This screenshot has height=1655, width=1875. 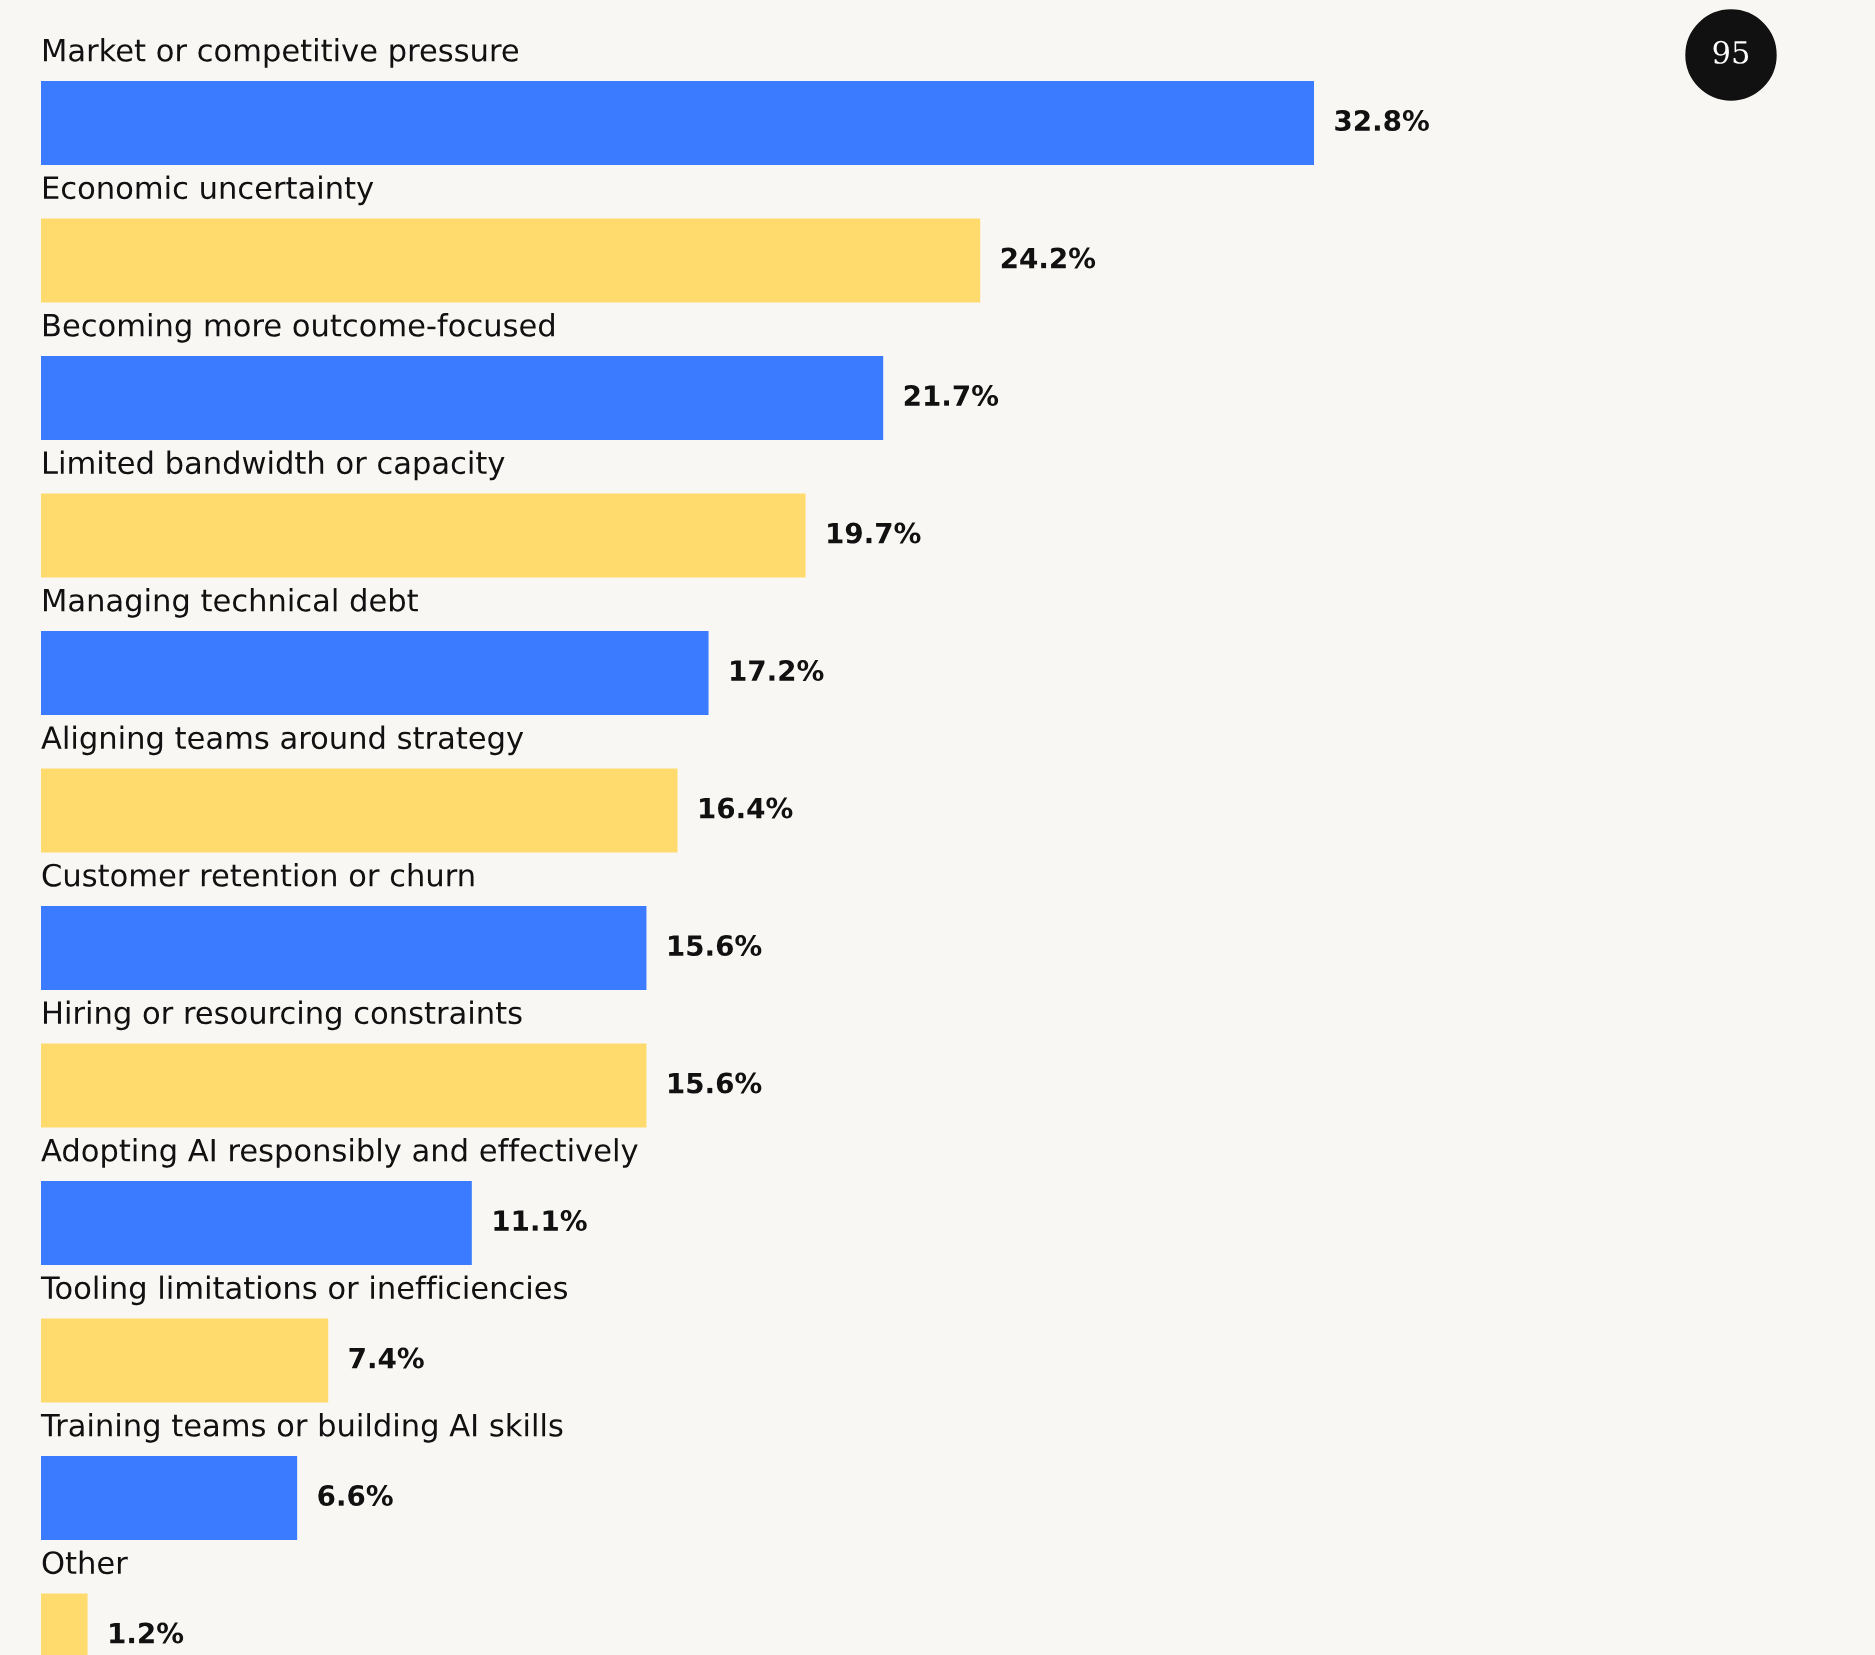 What do you see at coordinates (282, 740) in the screenshot?
I see `y-tick-label: Aligning teams around strategy` at bounding box center [282, 740].